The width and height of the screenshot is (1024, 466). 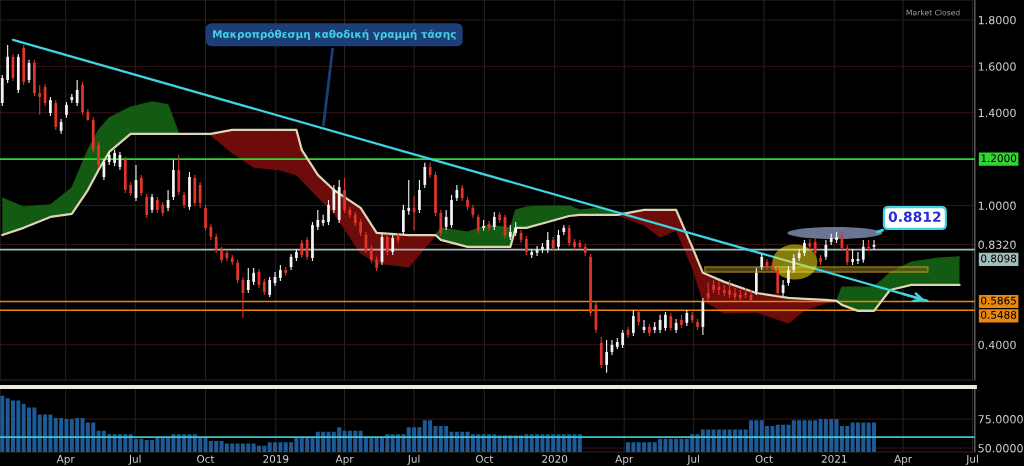 I want to click on annotation: 0.8812, so click(x=914, y=217).